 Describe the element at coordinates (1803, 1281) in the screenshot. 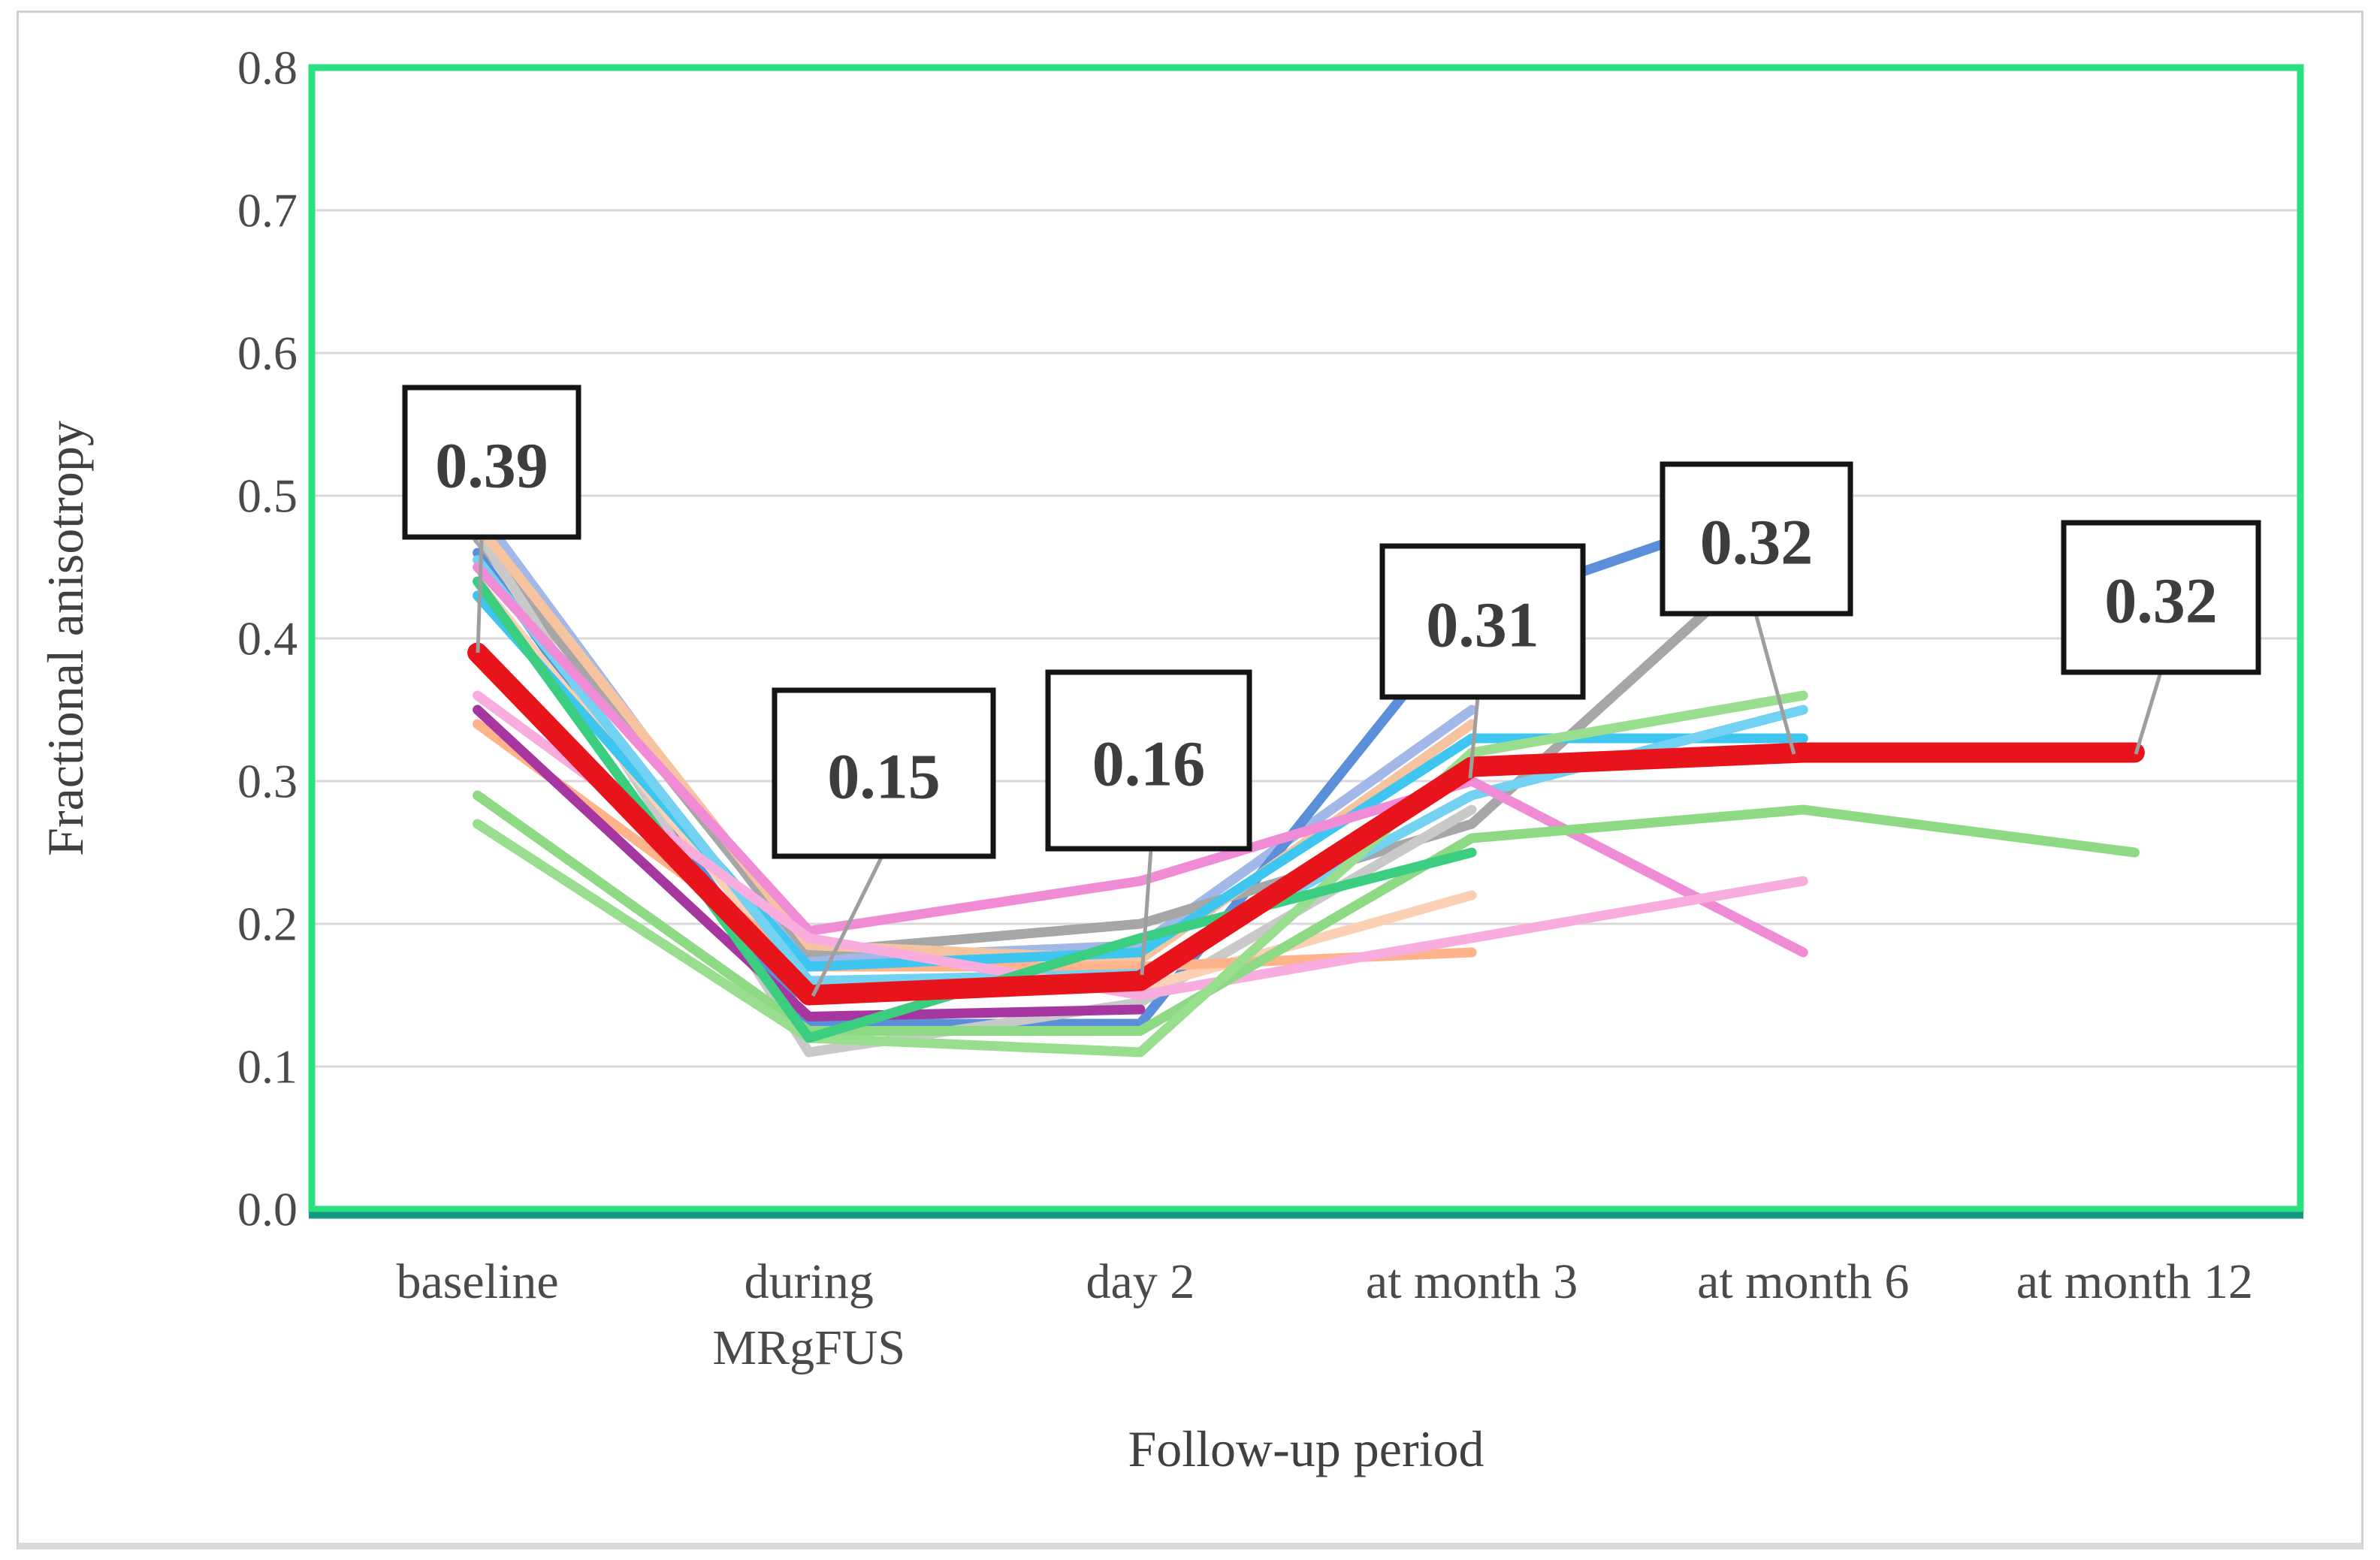

I see `x-category-label-4: at month 6` at that location.